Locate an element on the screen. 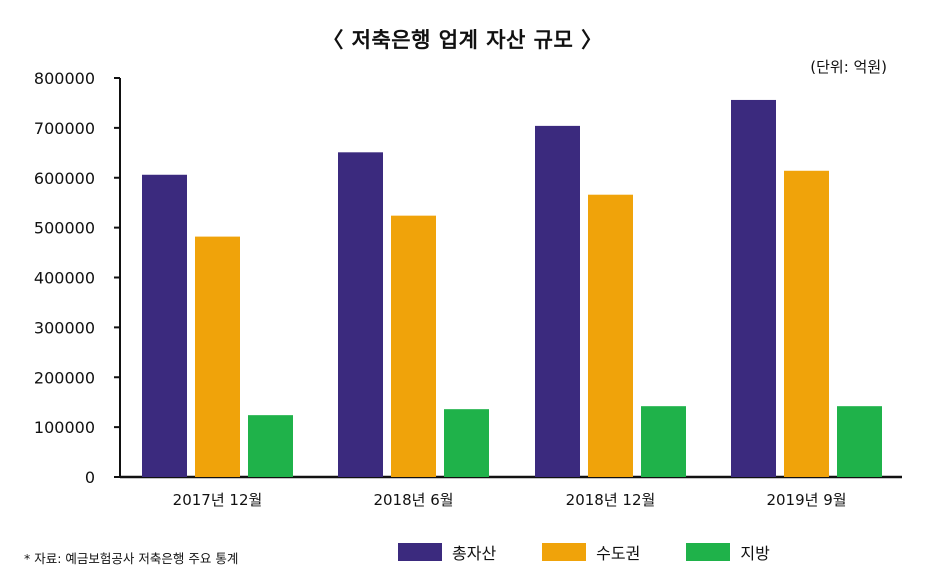 Image resolution: width=925 pixels, height=588 pixels. y-tick-label: 300000 is located at coordinates (64, 327).